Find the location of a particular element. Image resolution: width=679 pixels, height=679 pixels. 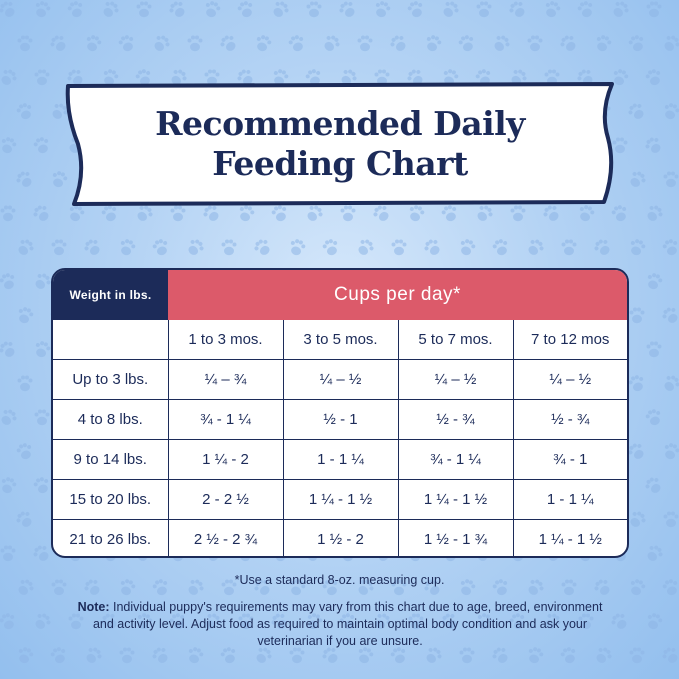

measuring-cup-footnote: *Use a standard 8-oz. measuring cup. is located at coordinates (339, 580).